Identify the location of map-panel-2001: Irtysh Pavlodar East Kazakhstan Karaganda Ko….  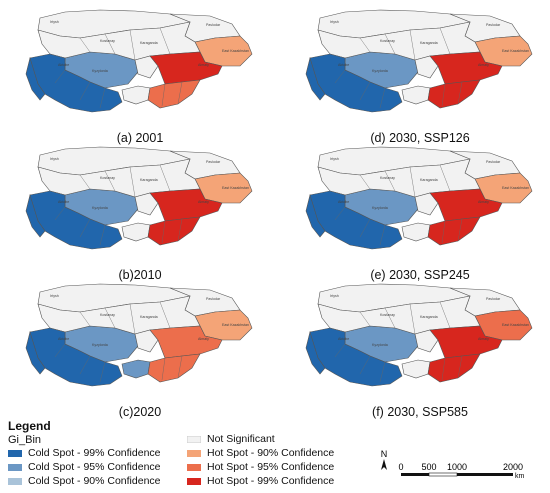
(140, 80).